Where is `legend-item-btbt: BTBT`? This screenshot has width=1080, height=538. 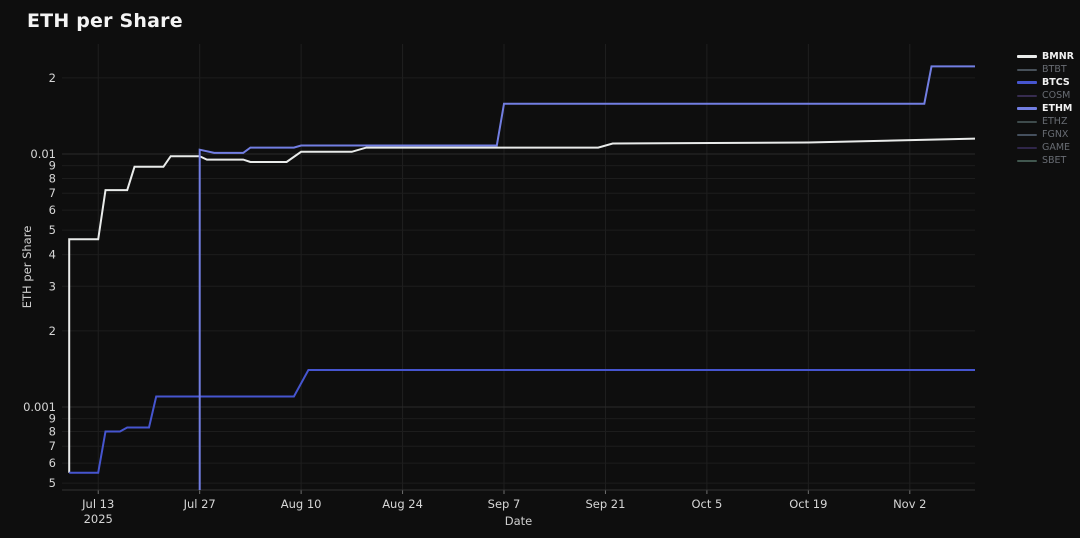 legend-item-btbt: BTBT is located at coordinates (1048, 69).